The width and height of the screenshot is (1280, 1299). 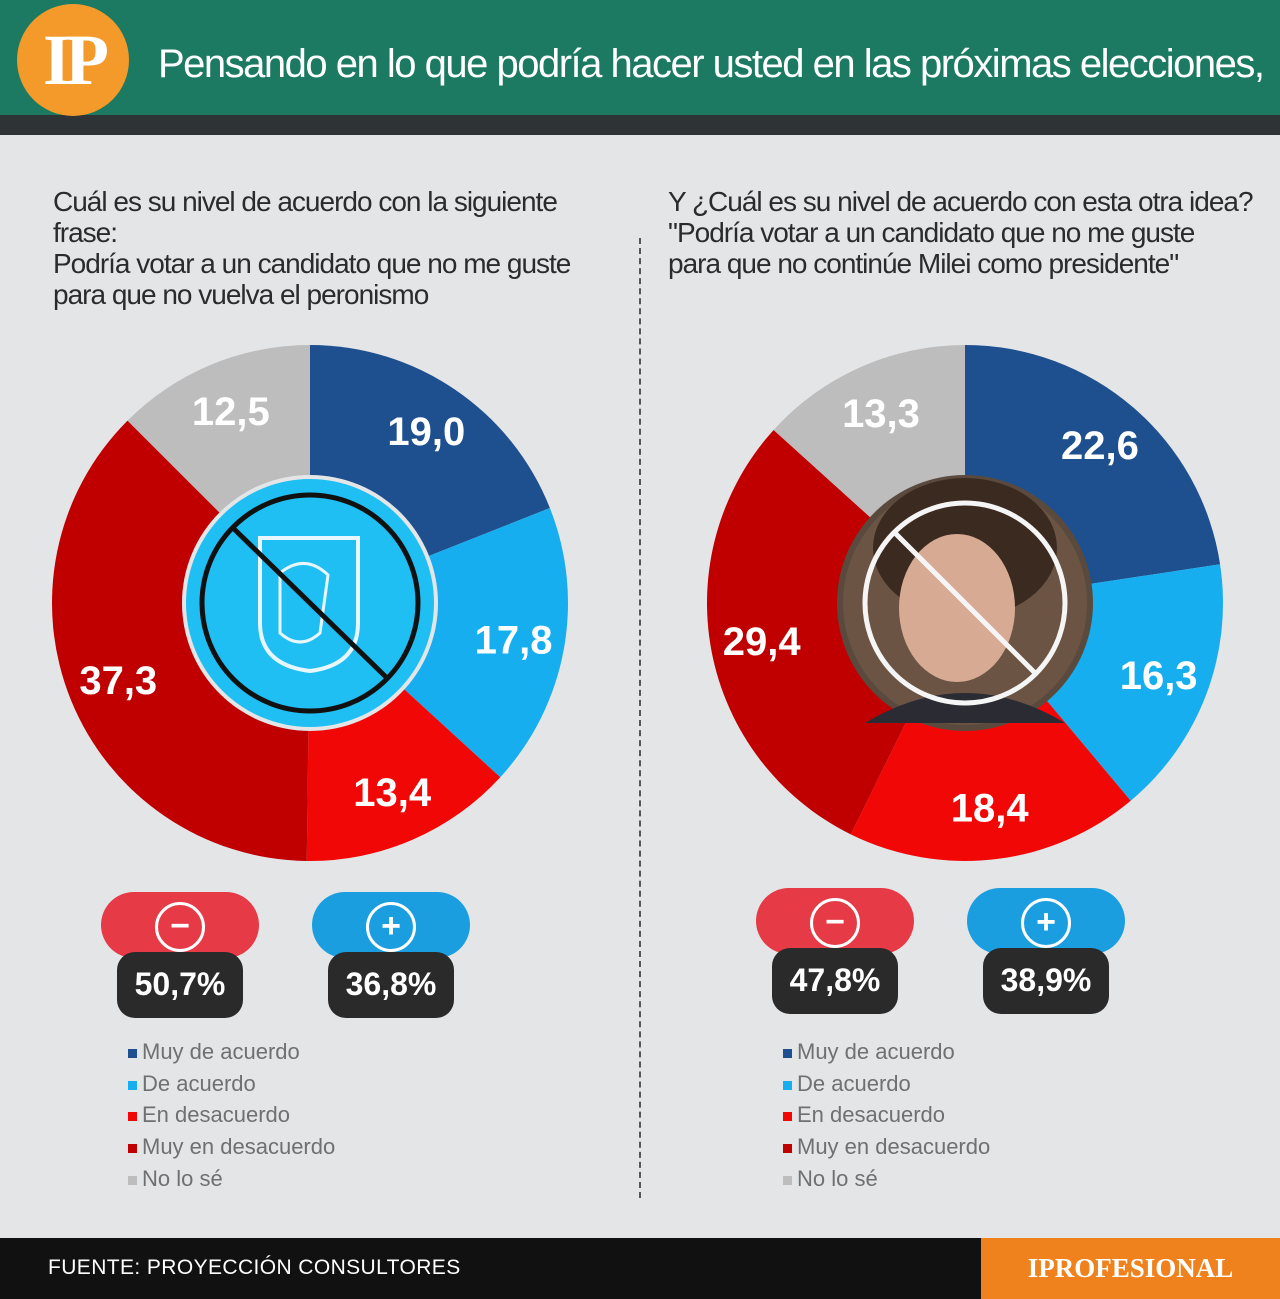 What do you see at coordinates (180, 985) in the screenshot?
I see `disagree-total-left: 50,7%` at bounding box center [180, 985].